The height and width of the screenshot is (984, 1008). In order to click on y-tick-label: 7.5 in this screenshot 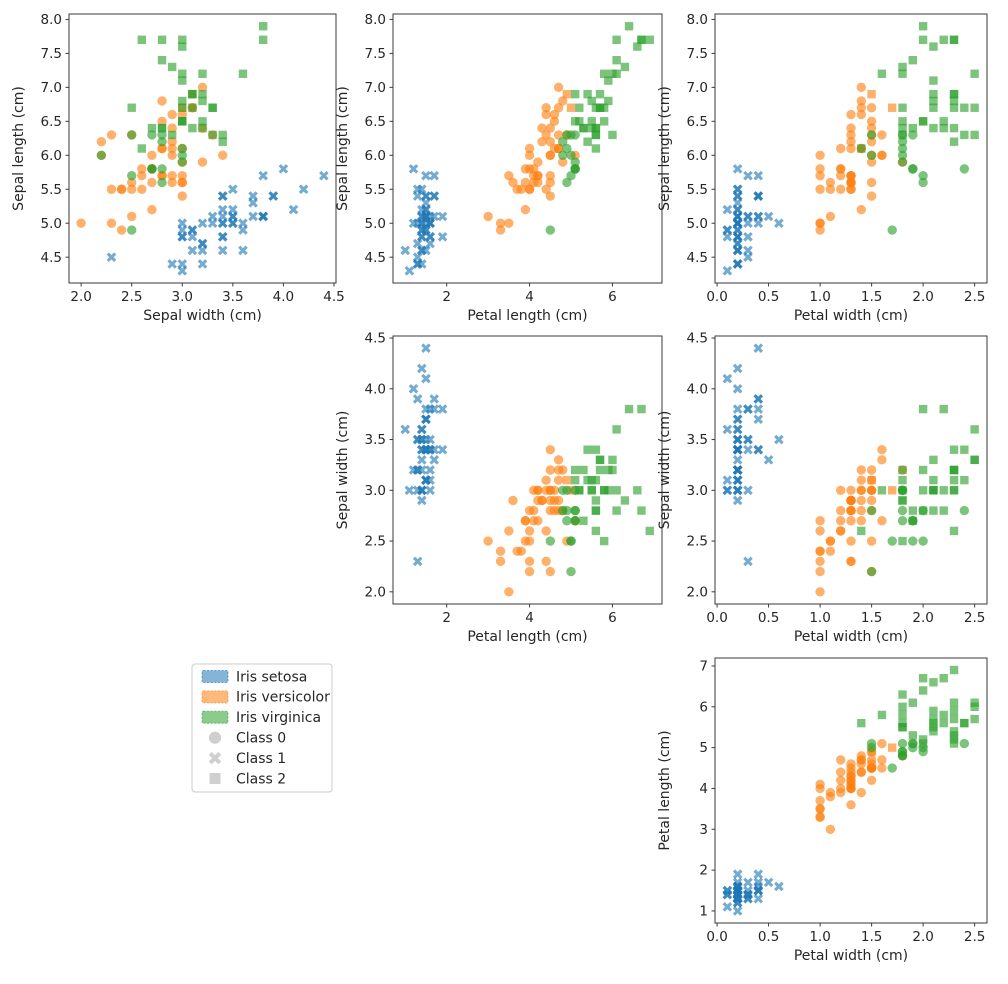, I will do `click(375, 54)`.